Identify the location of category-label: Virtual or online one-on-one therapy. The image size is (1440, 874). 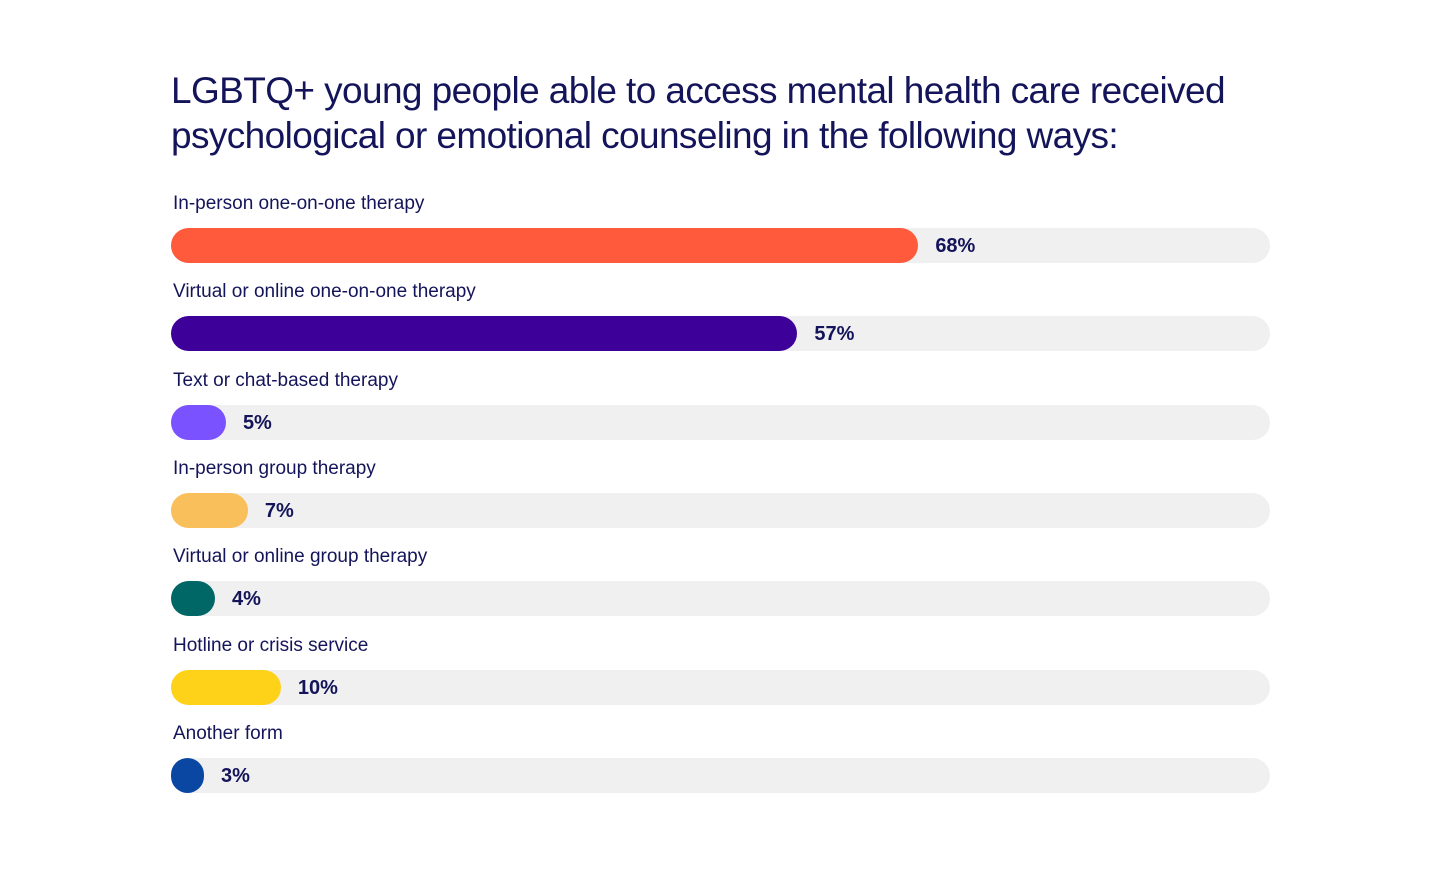
(324, 292).